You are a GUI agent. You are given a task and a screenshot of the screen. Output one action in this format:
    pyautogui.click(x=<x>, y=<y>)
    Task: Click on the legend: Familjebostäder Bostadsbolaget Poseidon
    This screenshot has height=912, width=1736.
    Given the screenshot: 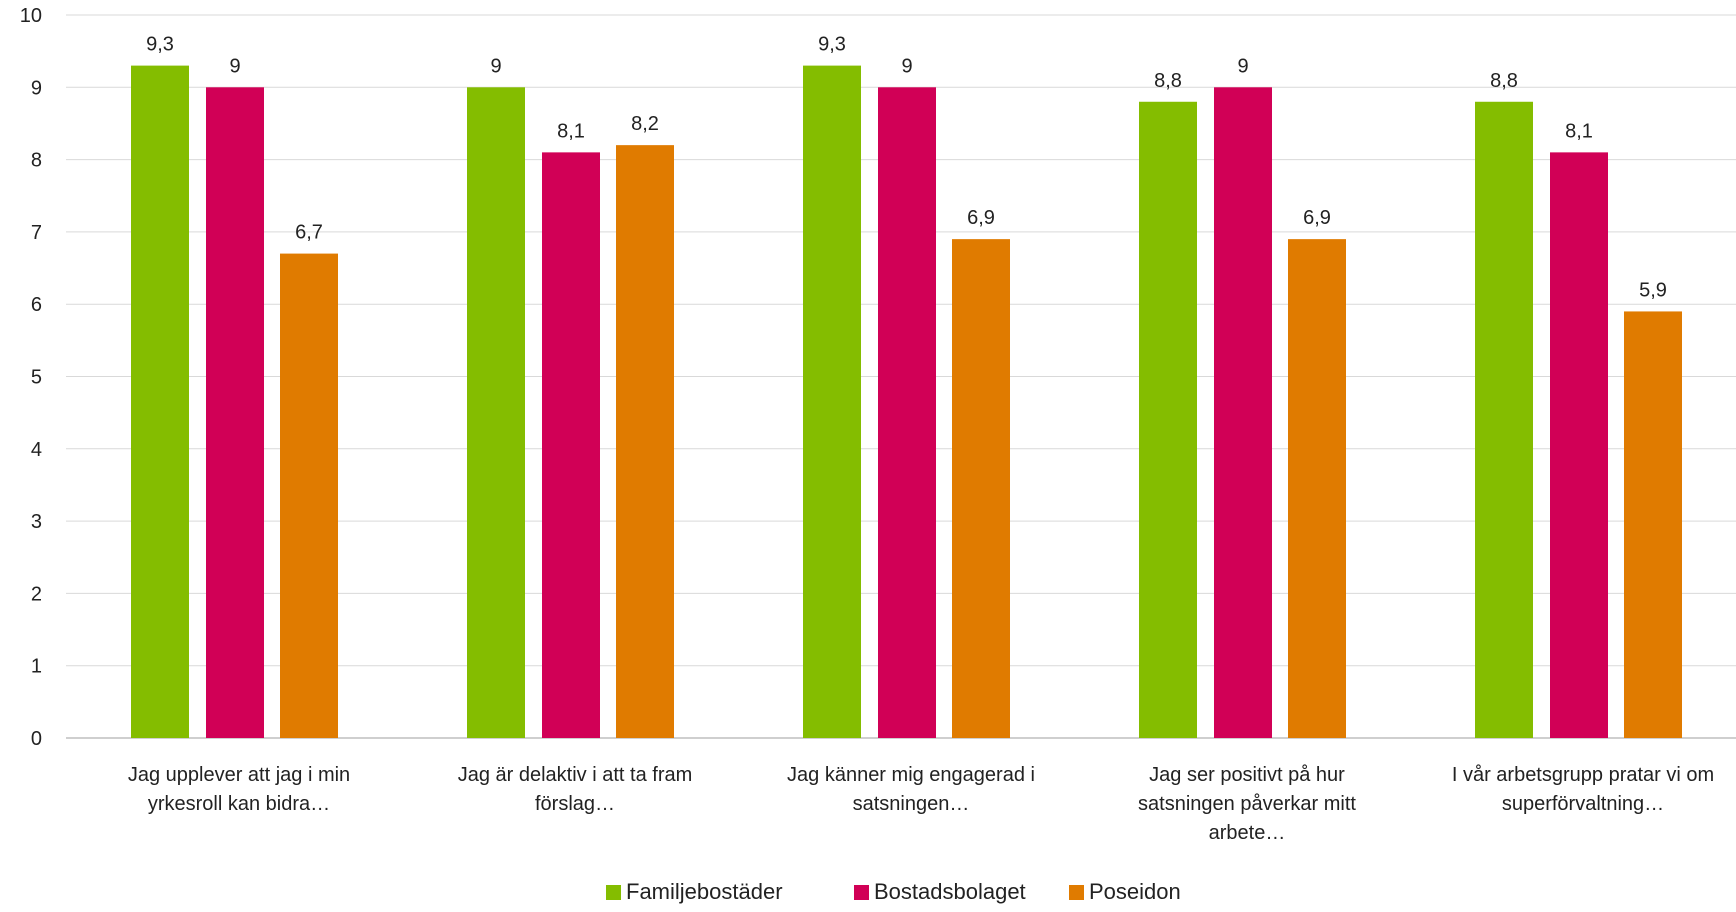 What is the action you would take?
    pyautogui.click(x=893, y=891)
    